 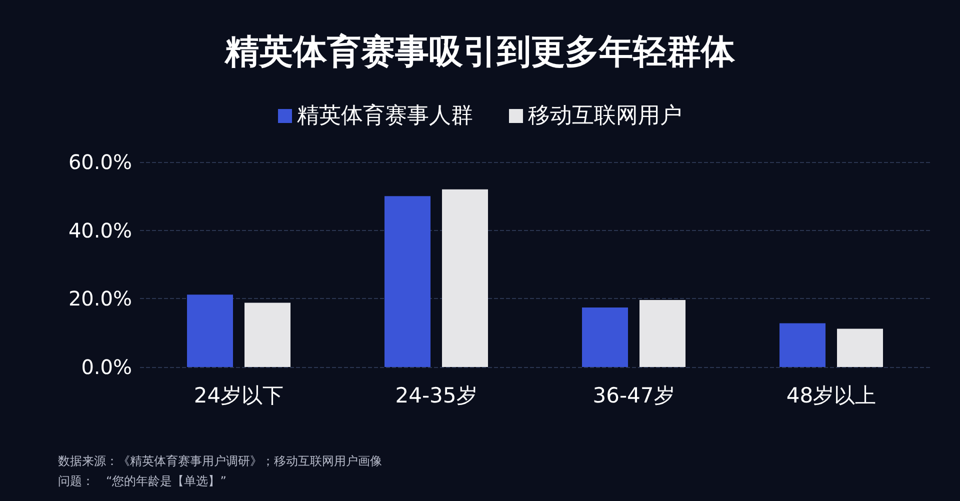 What do you see at coordinates (100, 298) in the screenshot?
I see `y-tick-label: 20.0%` at bounding box center [100, 298].